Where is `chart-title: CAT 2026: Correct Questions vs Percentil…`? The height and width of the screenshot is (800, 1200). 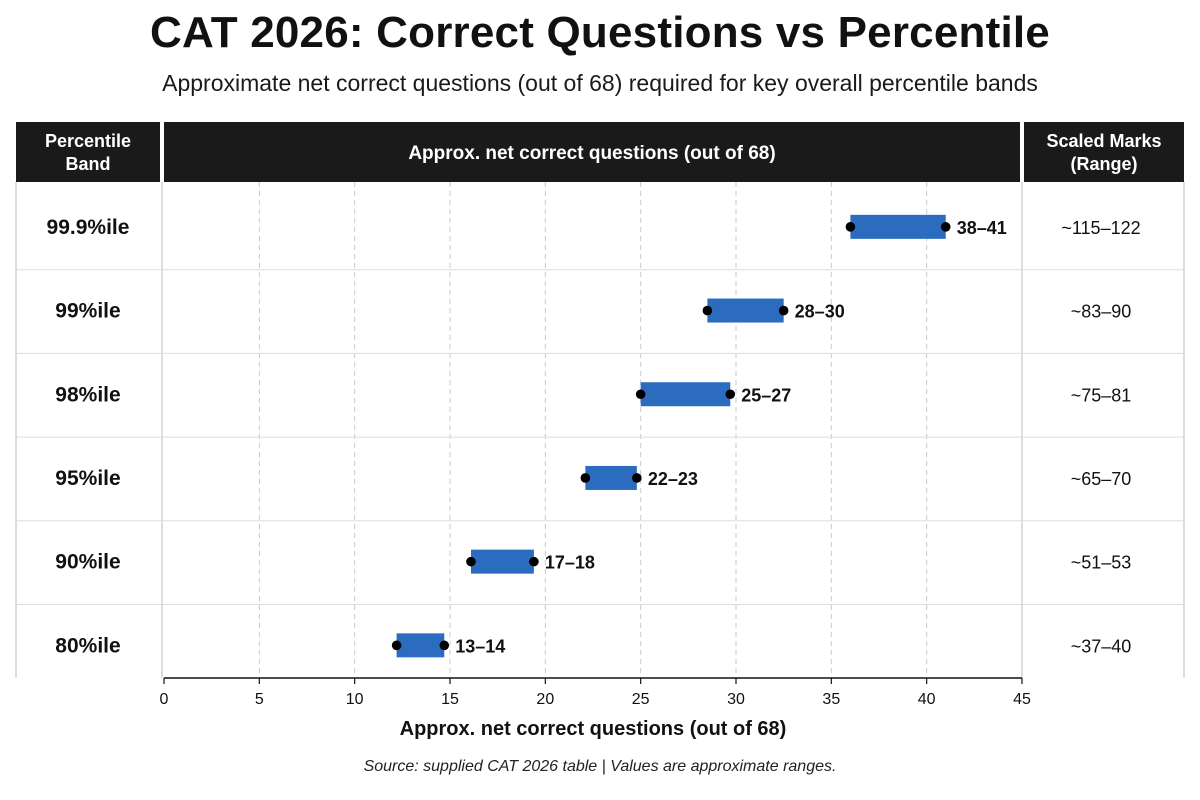 chart-title: CAT 2026: Correct Questions vs Percentil… is located at coordinates (600, 32).